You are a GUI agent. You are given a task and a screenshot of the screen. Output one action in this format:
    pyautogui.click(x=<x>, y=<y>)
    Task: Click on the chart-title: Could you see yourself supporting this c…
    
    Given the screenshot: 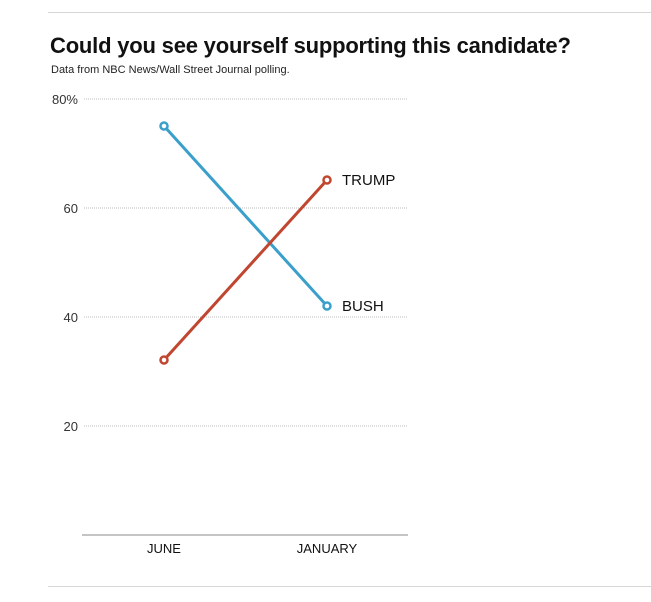 What is the action you would take?
    pyautogui.click(x=310, y=45)
    